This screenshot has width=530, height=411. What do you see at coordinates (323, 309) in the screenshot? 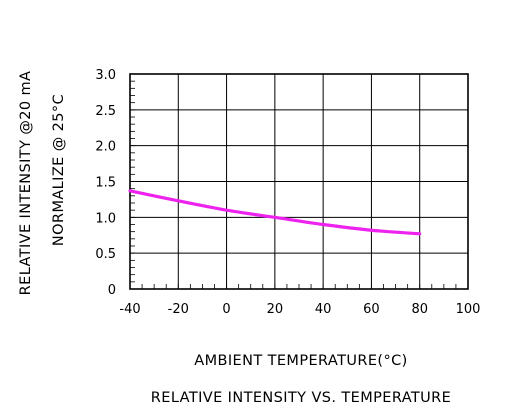
I see `x-tick-label-4: 40` at bounding box center [323, 309].